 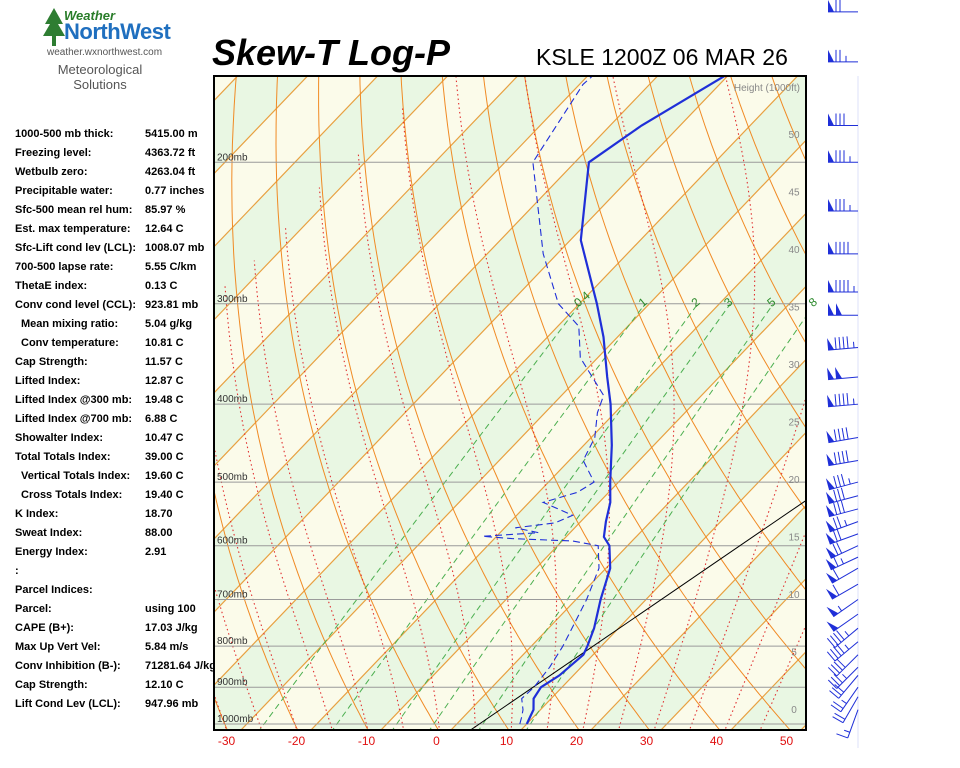 I want to click on pressure-label: 600mb, so click(x=232, y=541).